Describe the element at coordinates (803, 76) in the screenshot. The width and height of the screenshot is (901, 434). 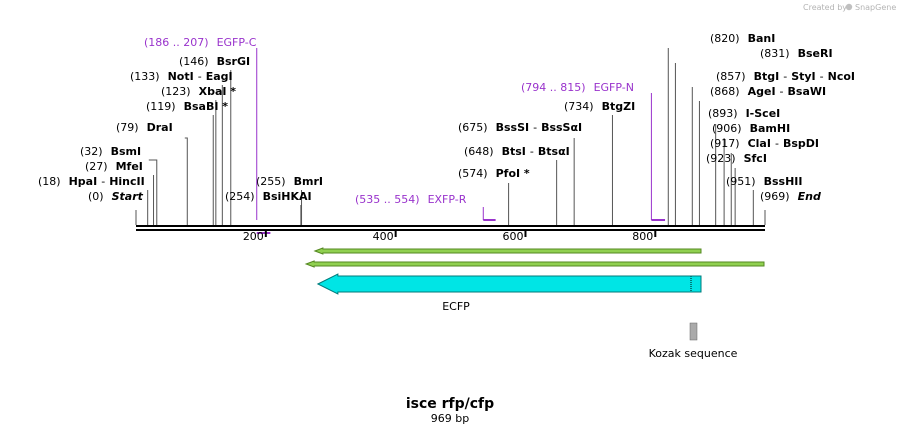
I see `site-enzyme-styi: StyI` at that location.